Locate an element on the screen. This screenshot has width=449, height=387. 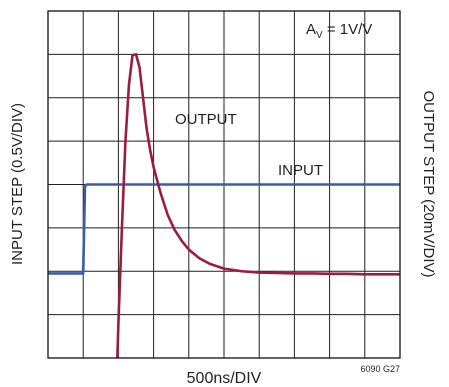
gain-annotation-subscript: V is located at coordinates (319, 35).